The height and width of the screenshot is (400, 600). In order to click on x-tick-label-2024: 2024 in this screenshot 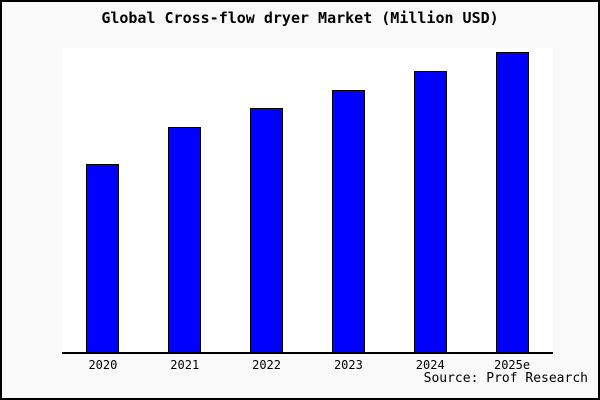, I will do `click(430, 365)`.